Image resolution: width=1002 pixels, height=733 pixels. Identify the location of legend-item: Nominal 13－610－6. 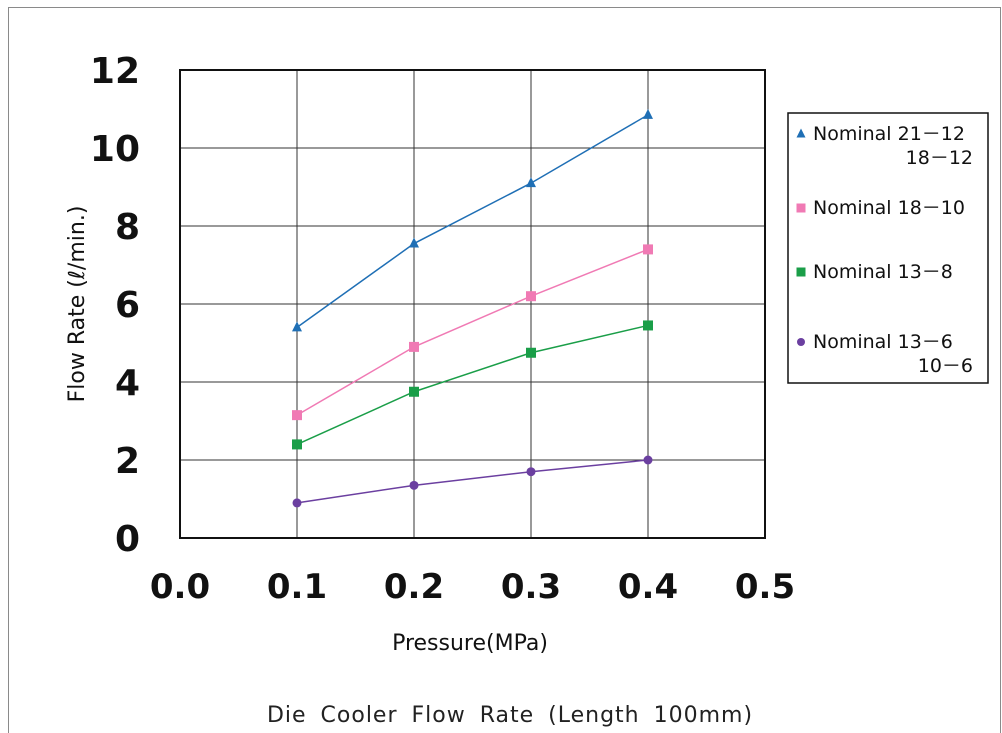
(885, 354).